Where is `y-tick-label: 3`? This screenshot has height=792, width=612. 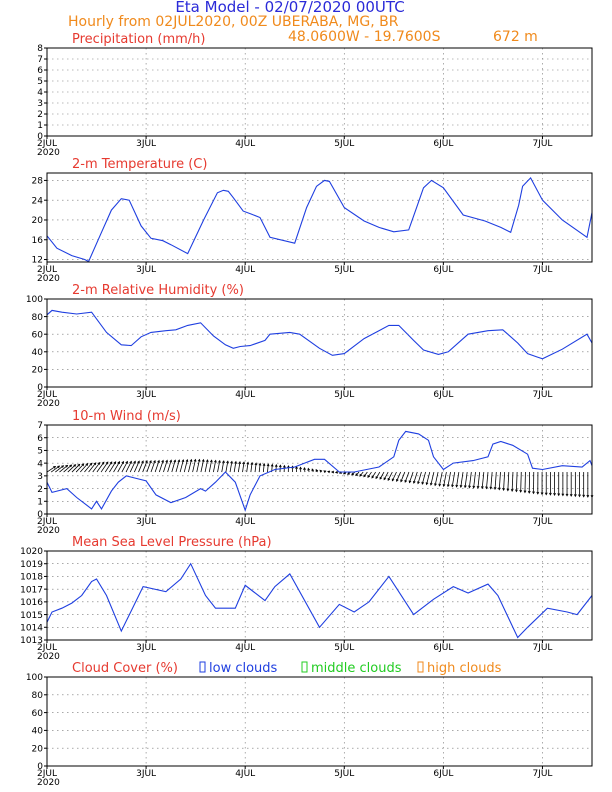
y-tick-label: 3 is located at coordinates (40, 477).